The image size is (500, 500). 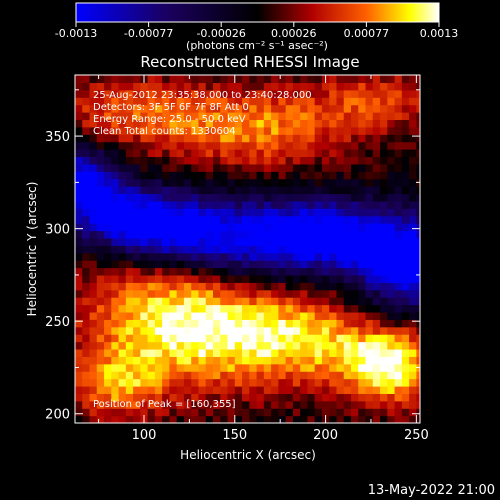 What do you see at coordinates (32, 249) in the screenshot?
I see `y-axis-label: Heliocentric Y (arcsec)` at bounding box center [32, 249].